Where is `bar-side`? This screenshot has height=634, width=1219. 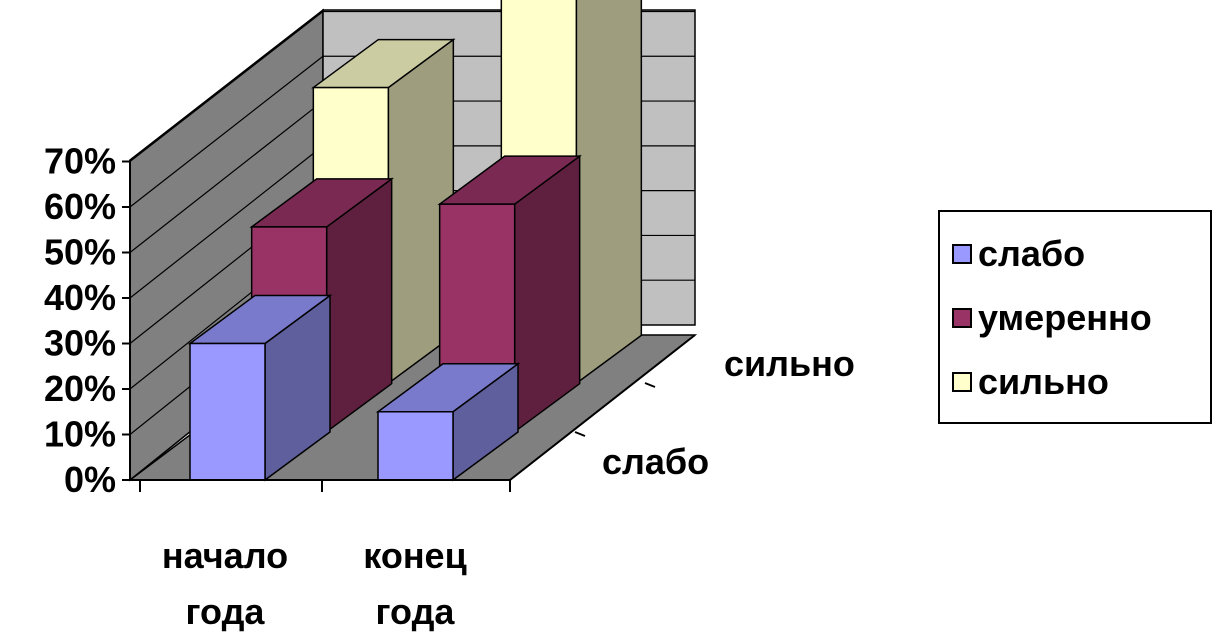 bar-side is located at coordinates (609, 192).